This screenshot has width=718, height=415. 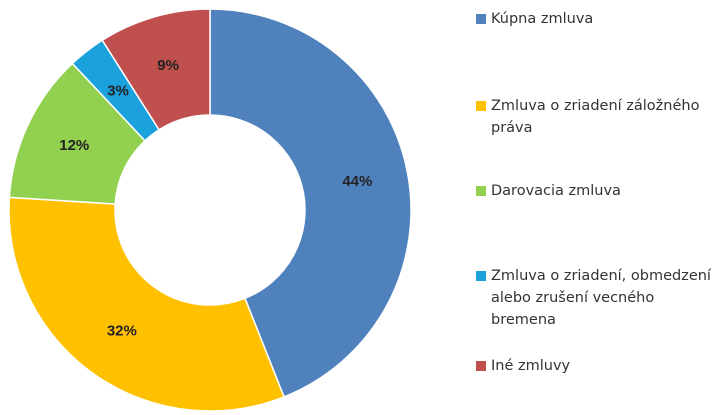 I want to click on data-label: 44%, so click(x=357, y=181).